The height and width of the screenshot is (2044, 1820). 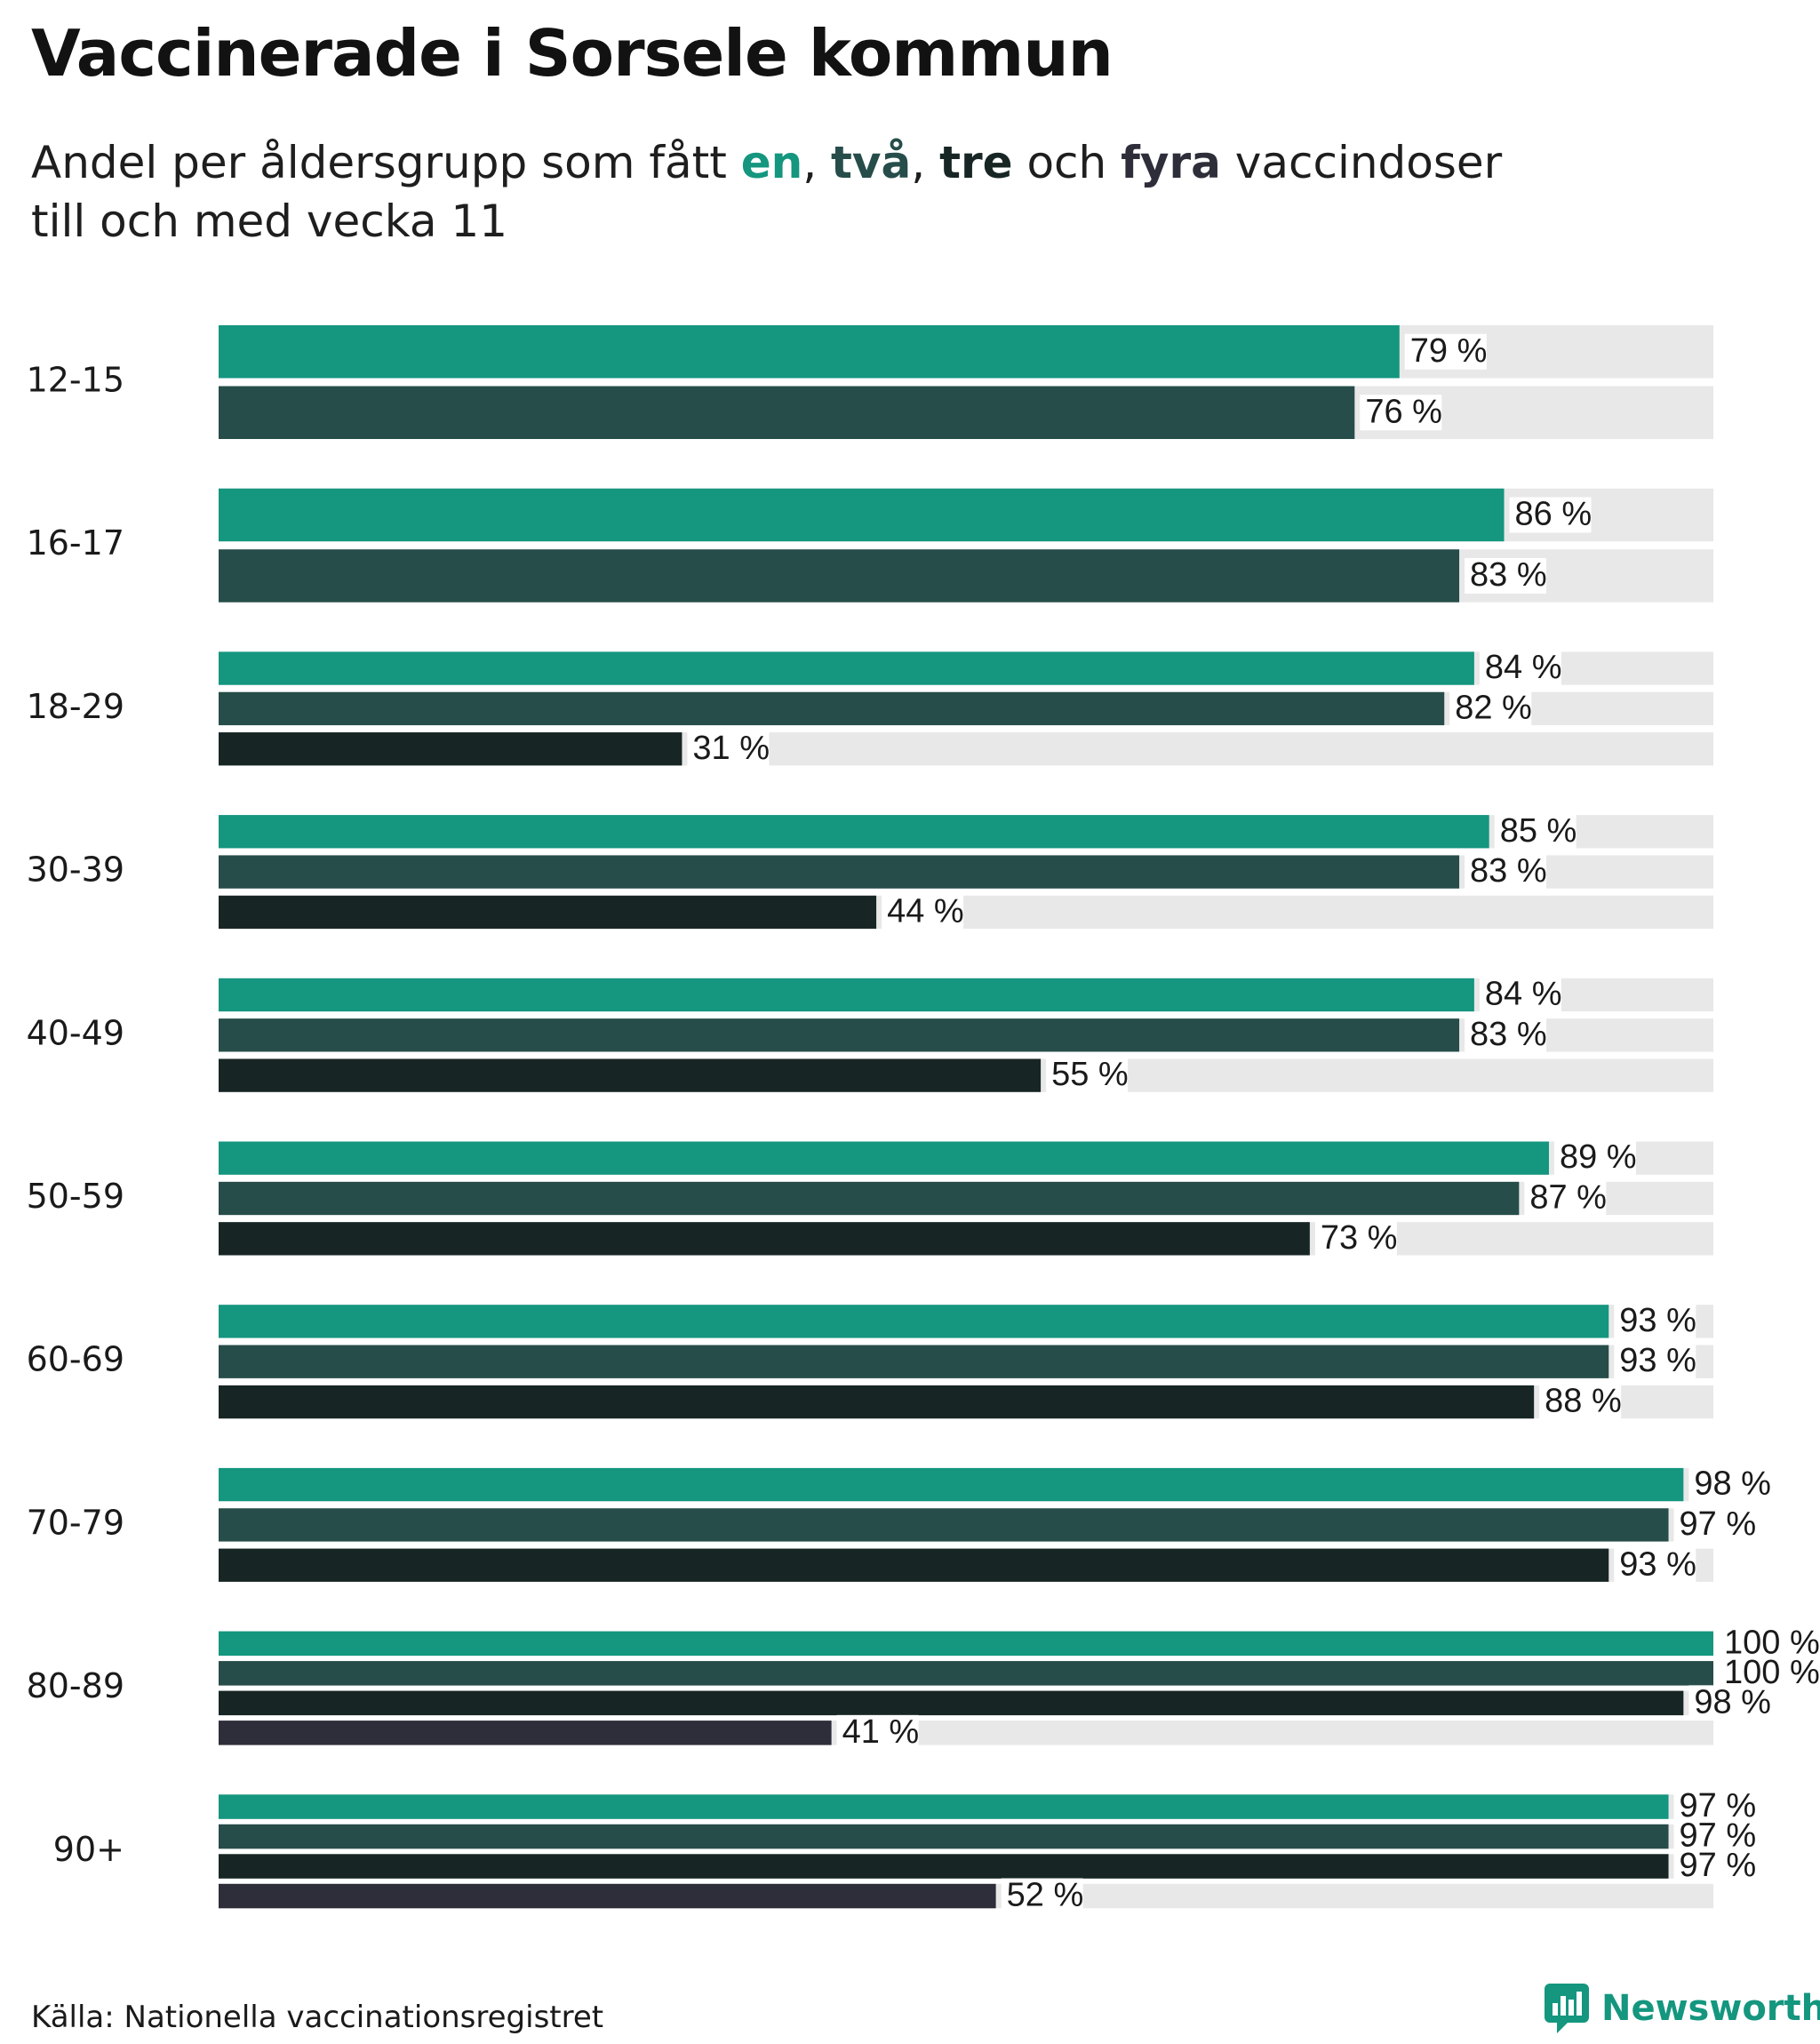 I want to click on bar-value-label: 87 %, so click(x=1568, y=1198).